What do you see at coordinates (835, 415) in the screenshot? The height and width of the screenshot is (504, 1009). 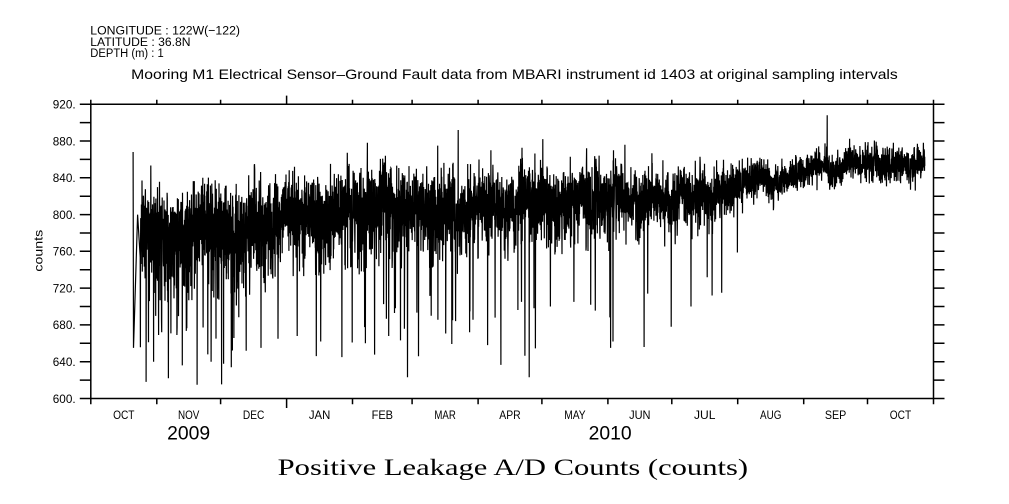 I see `svg-text: SEP` at bounding box center [835, 415].